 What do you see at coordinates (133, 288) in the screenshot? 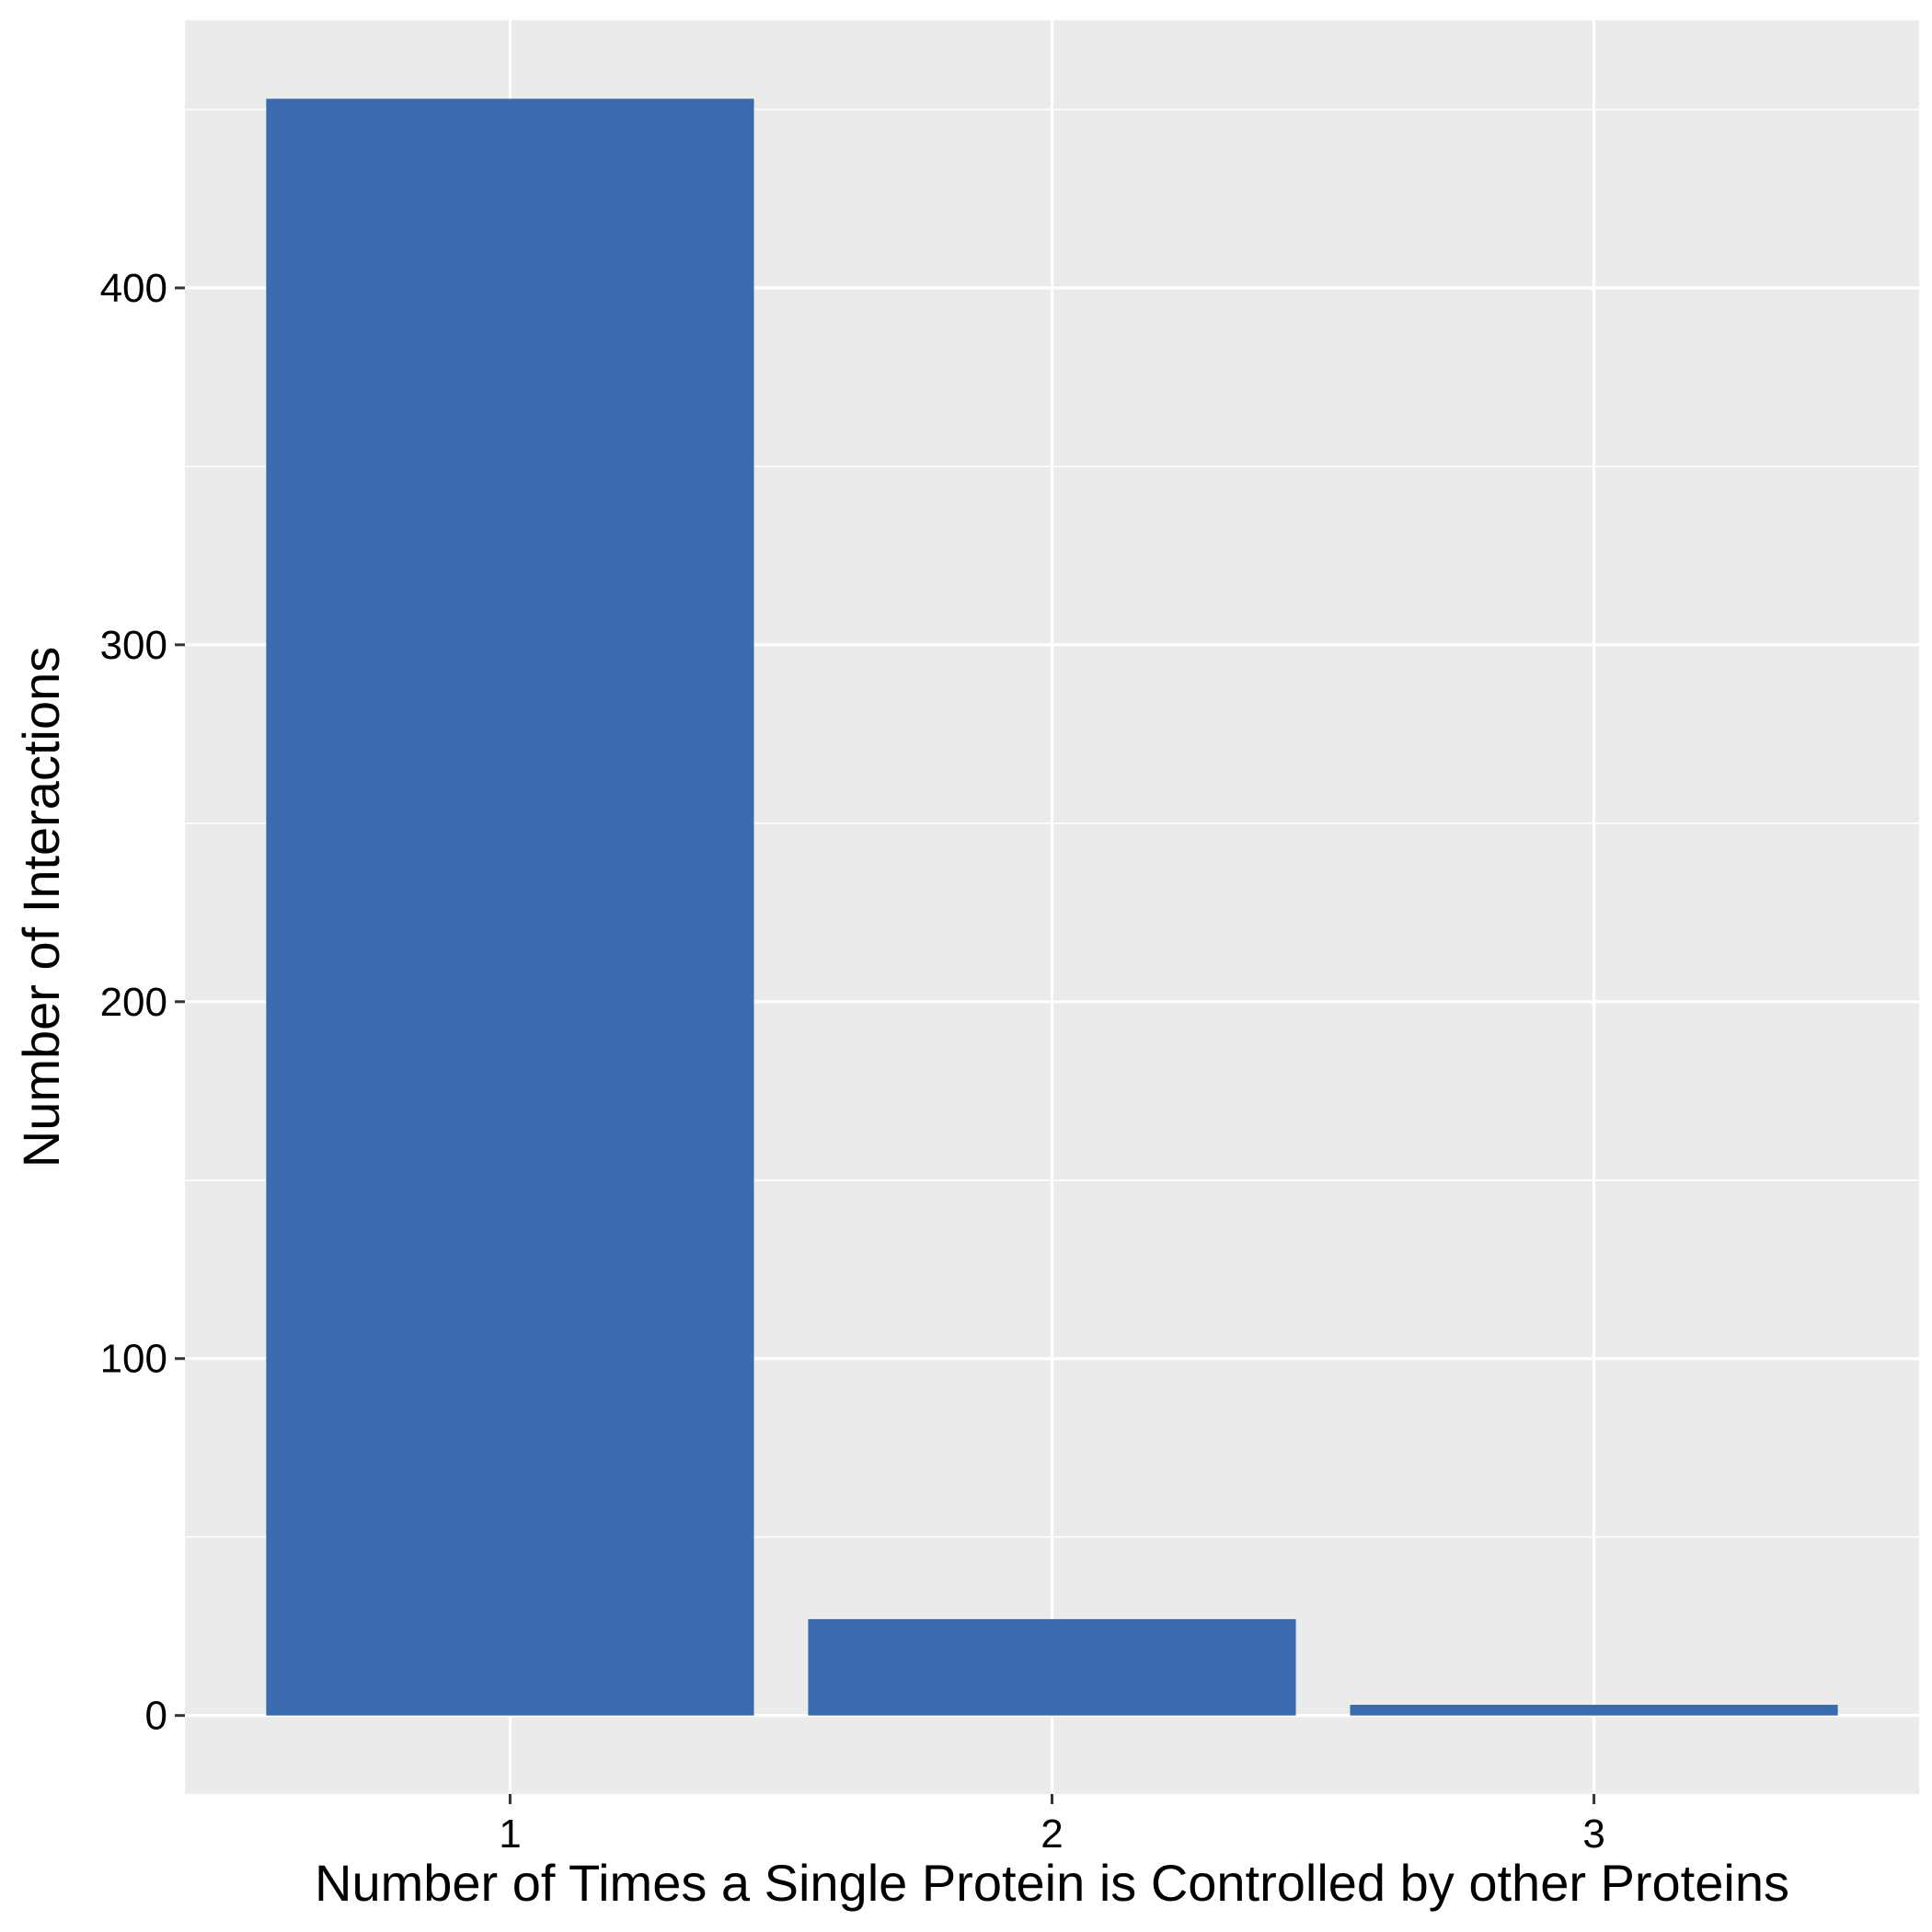
I see `y-tick-label: 400` at bounding box center [133, 288].